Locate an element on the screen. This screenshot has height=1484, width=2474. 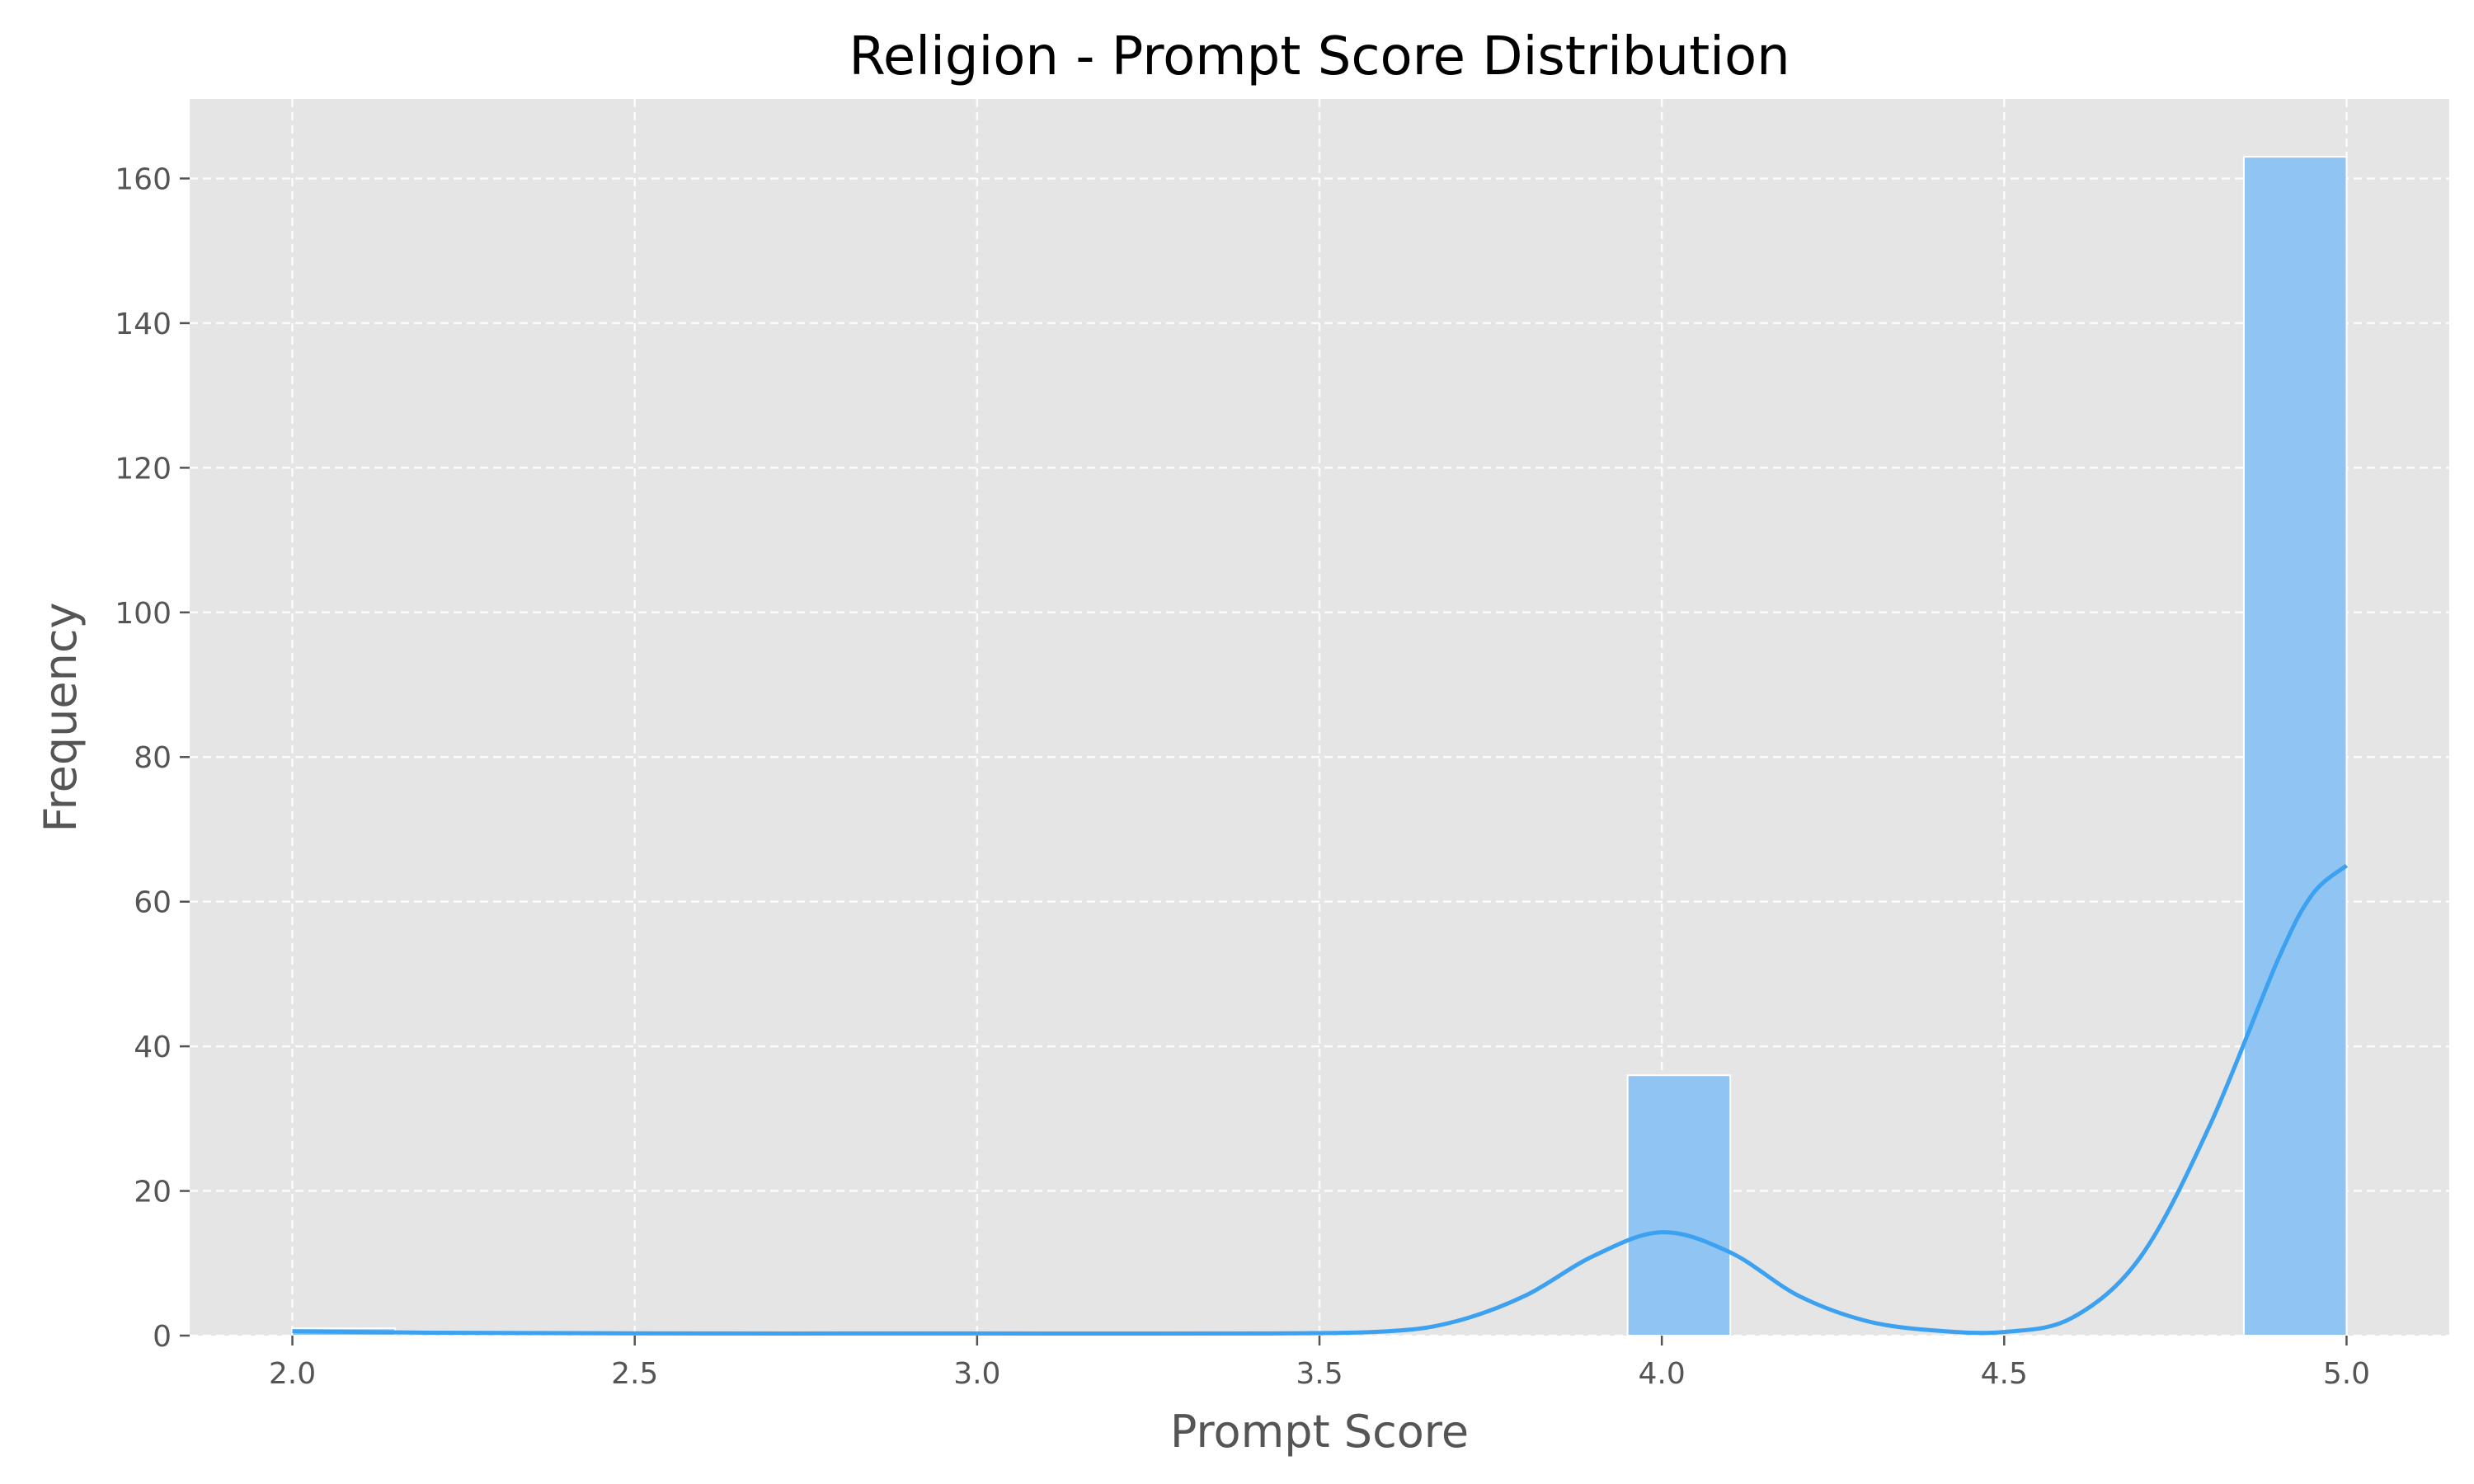
x-tick-label: 5.0 is located at coordinates (2346, 1374).